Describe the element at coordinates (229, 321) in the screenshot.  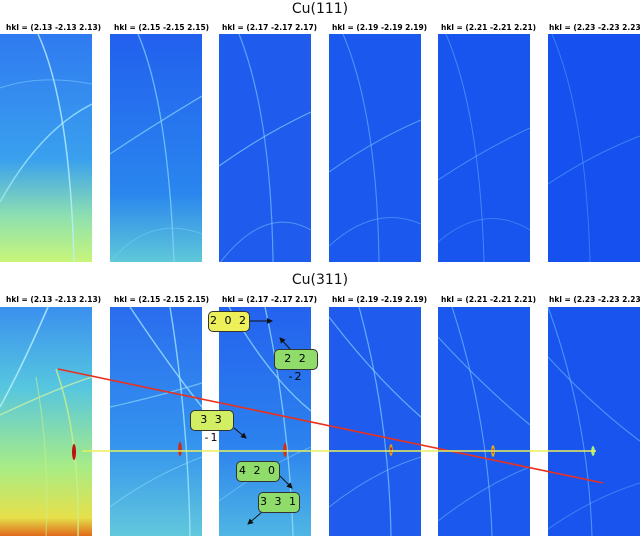
I see `label-202: 2 0 2` at that location.